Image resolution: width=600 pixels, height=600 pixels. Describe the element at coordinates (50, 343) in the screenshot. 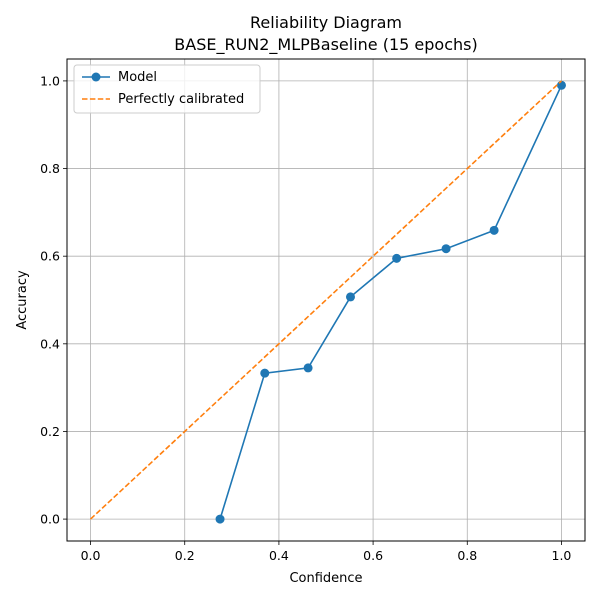

I see `y-tick-label: 0.4` at that location.